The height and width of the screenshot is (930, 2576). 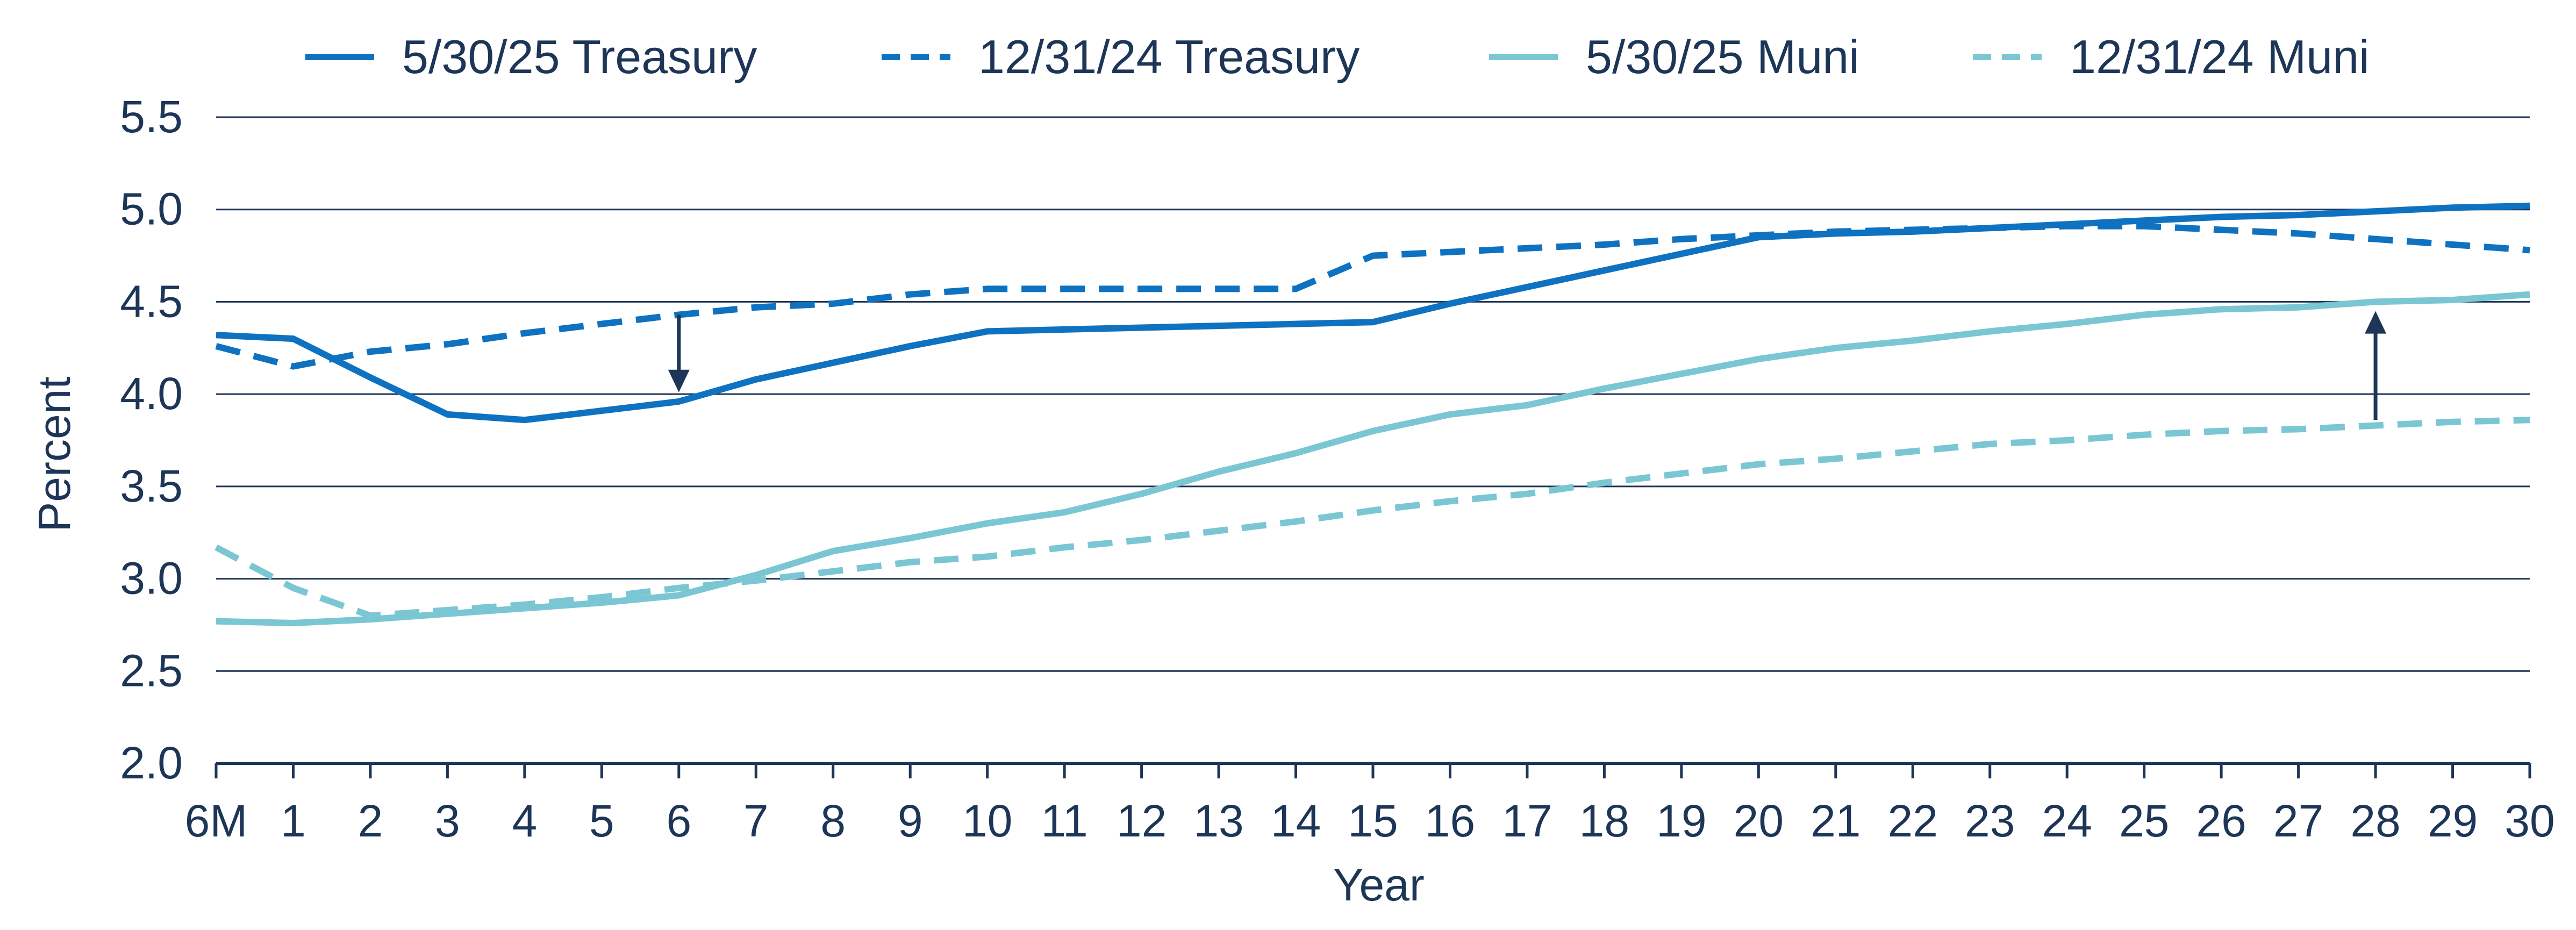 What do you see at coordinates (678, 821) in the screenshot?
I see `x-tick-label: 6` at bounding box center [678, 821].